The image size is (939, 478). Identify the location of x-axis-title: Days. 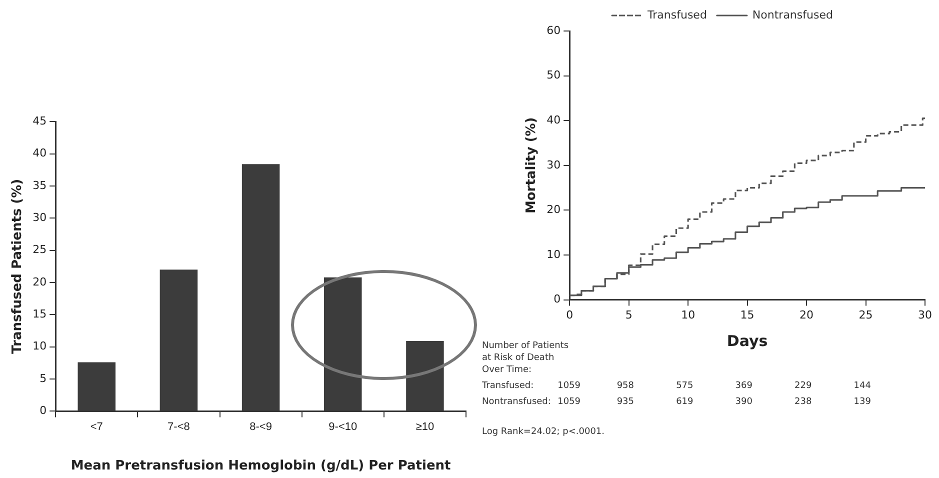
(747, 341).